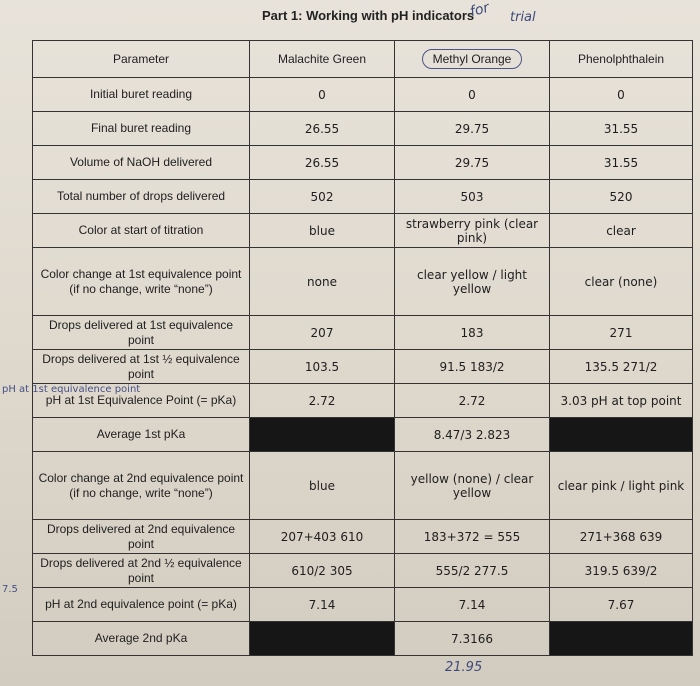 This screenshot has height=686, width=700. I want to click on parameter-label: Average 2nd pKa, so click(141, 638).